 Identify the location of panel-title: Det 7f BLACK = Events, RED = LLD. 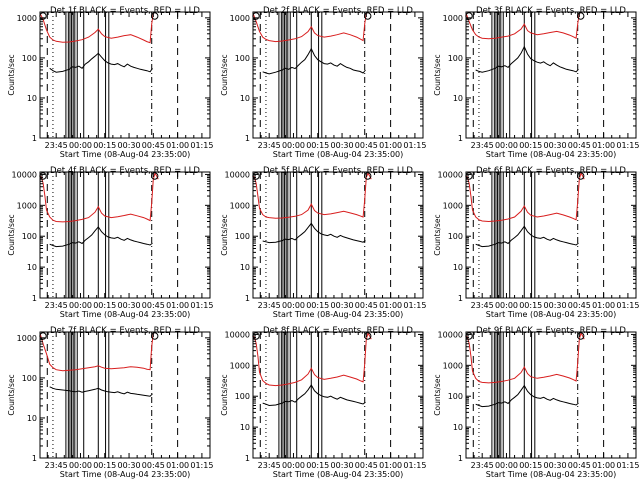
(125, 331).